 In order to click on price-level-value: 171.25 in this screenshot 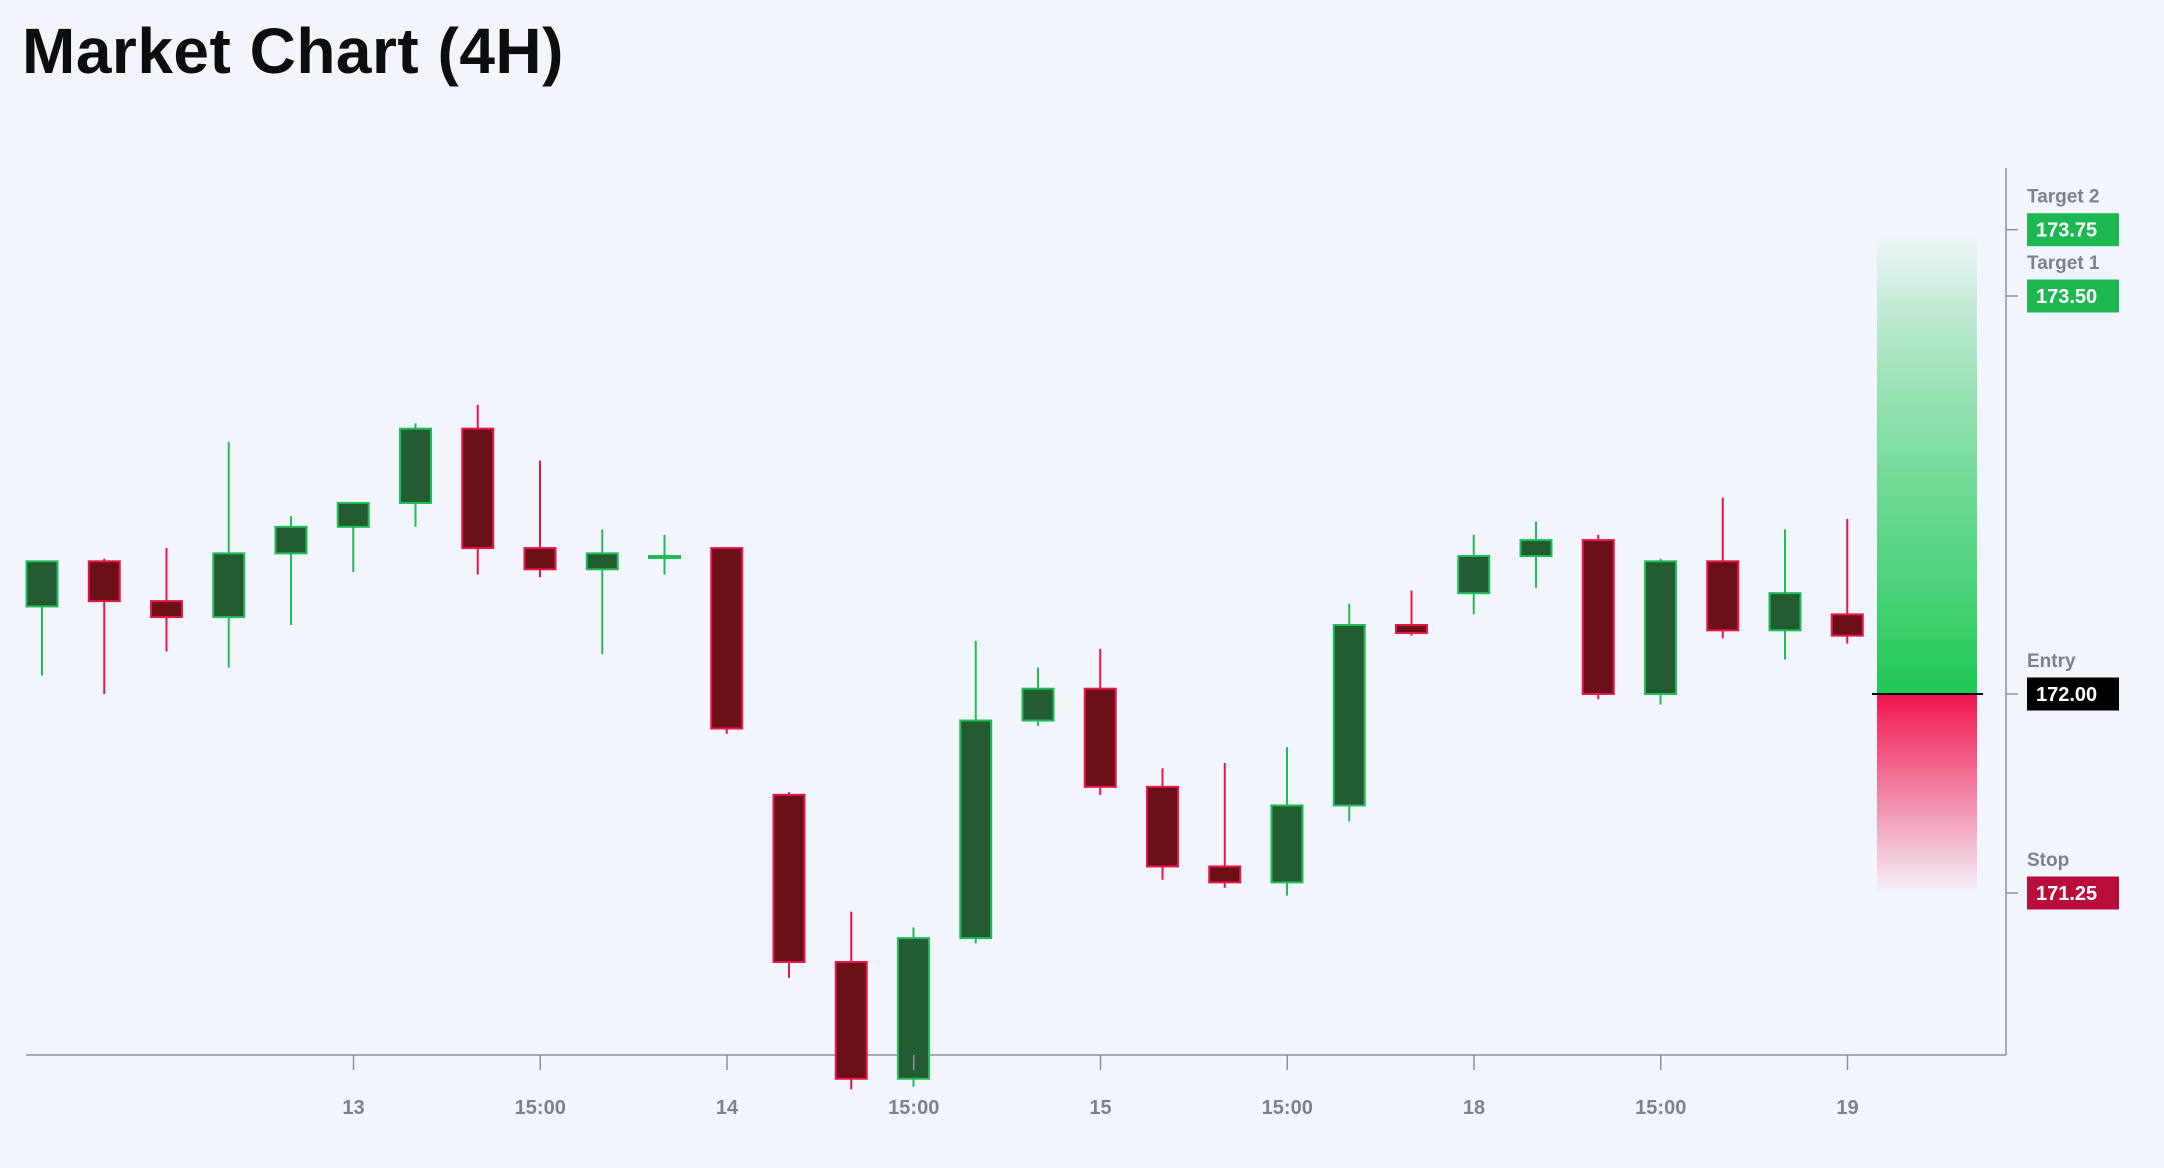, I will do `click(2066, 894)`.